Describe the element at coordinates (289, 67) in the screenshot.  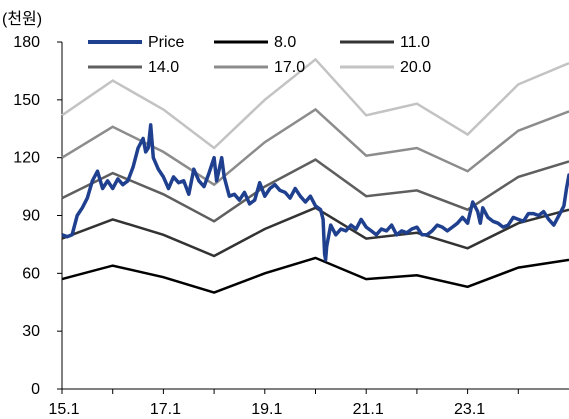
I see `legend-label: 17.0` at that location.